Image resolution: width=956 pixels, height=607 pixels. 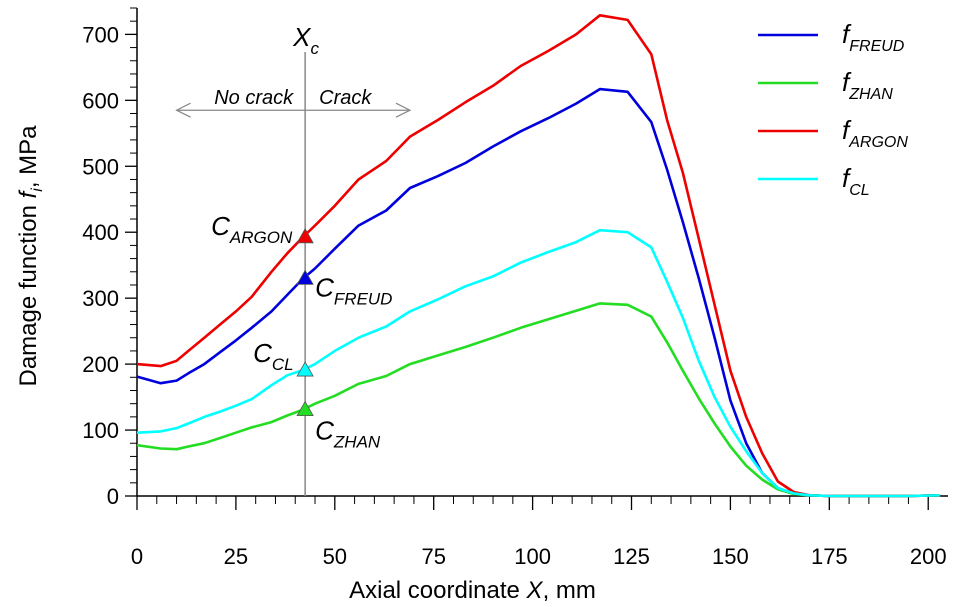 I want to click on y-tick-label: 0, so click(x=113, y=496).